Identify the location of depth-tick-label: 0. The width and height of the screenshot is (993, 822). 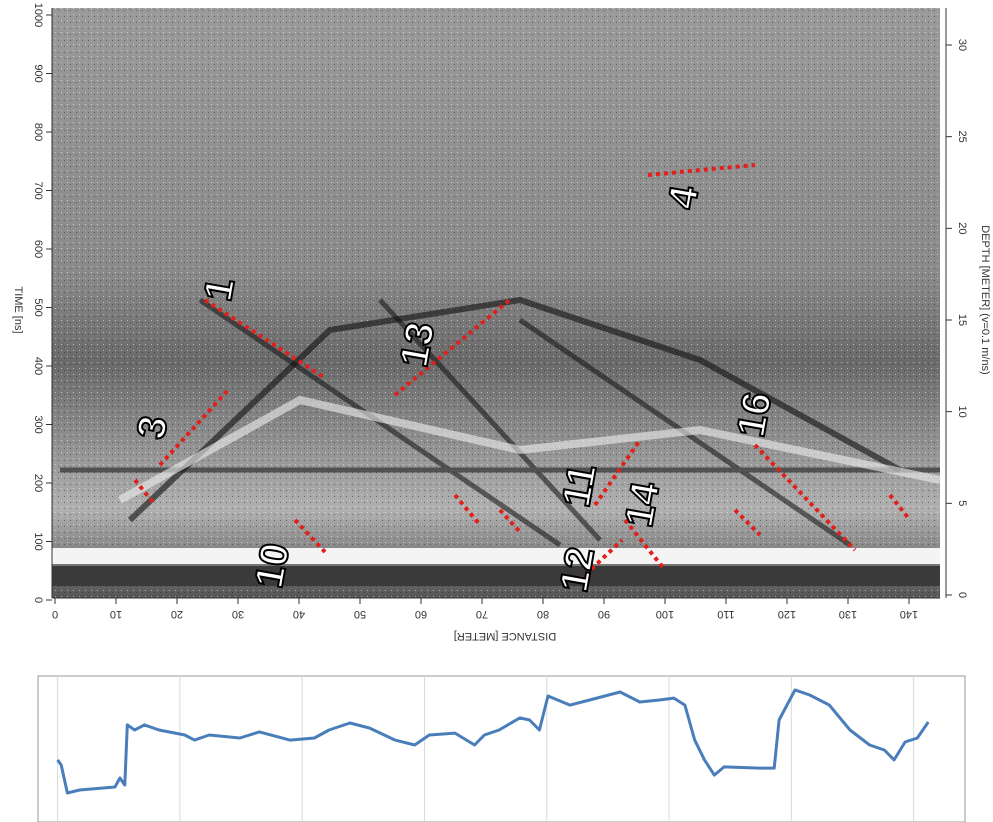
(962, 595).